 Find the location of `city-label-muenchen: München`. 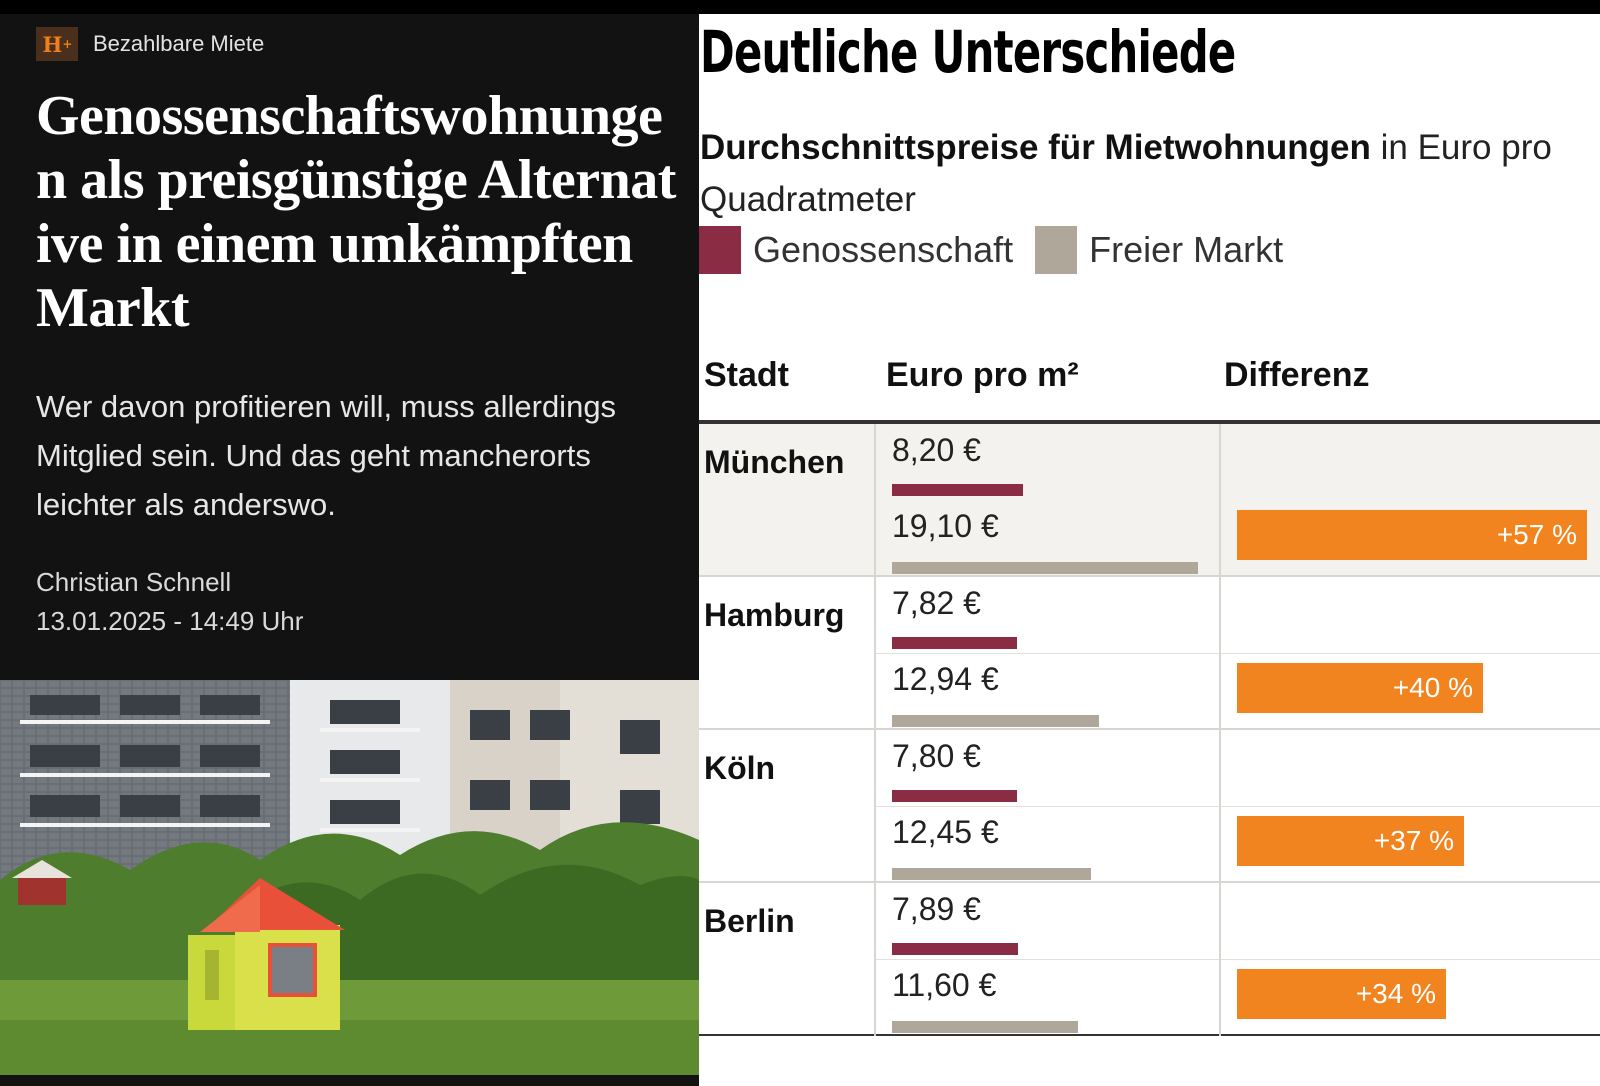

city-label-muenchen: München is located at coordinates (774, 462).